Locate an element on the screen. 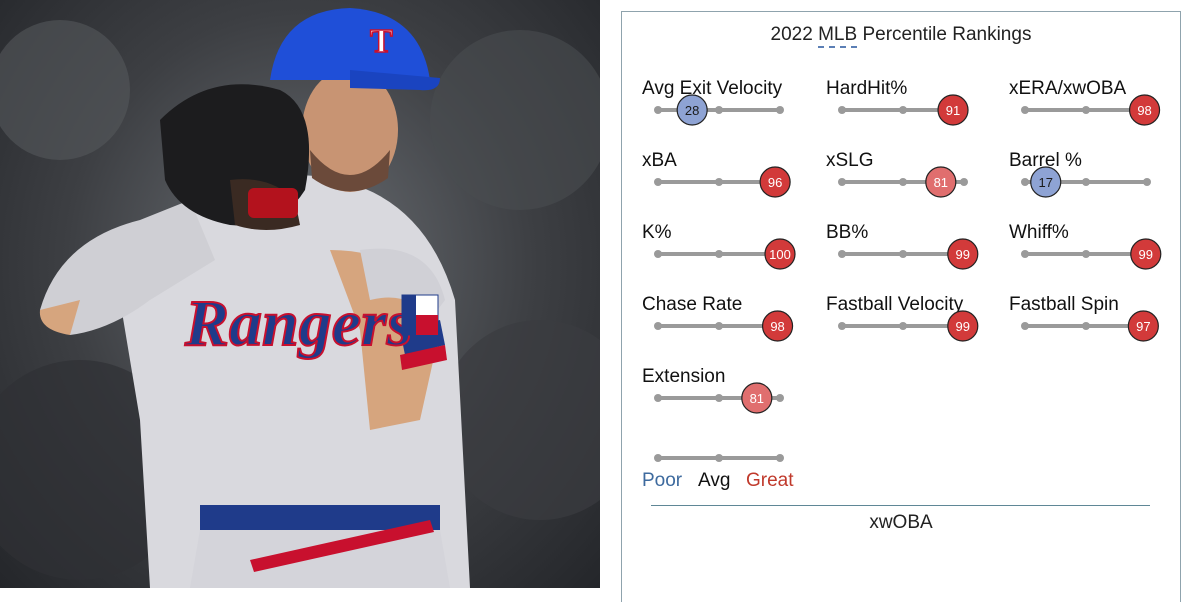  metric-xslg: xSLG 81 is located at coordinates (906, 180).